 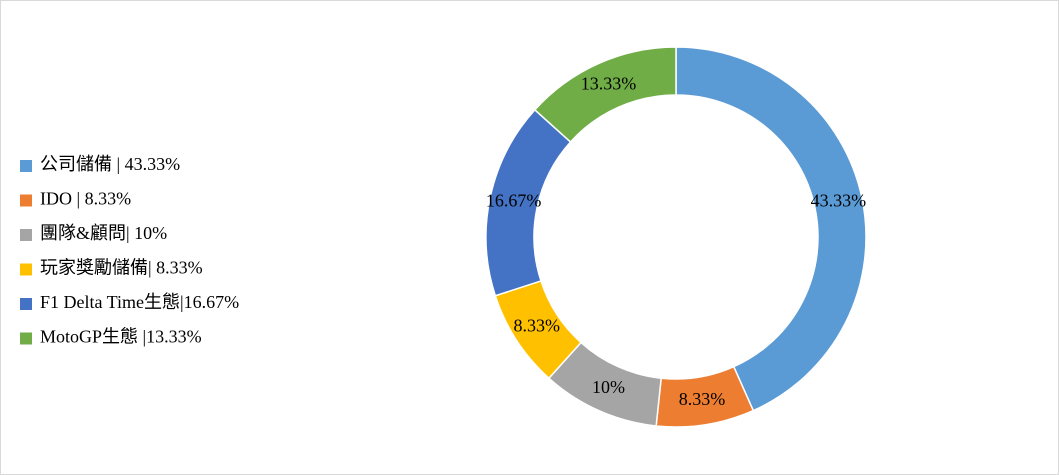 What do you see at coordinates (608, 387) in the screenshot?
I see `data-label: 10%` at bounding box center [608, 387].